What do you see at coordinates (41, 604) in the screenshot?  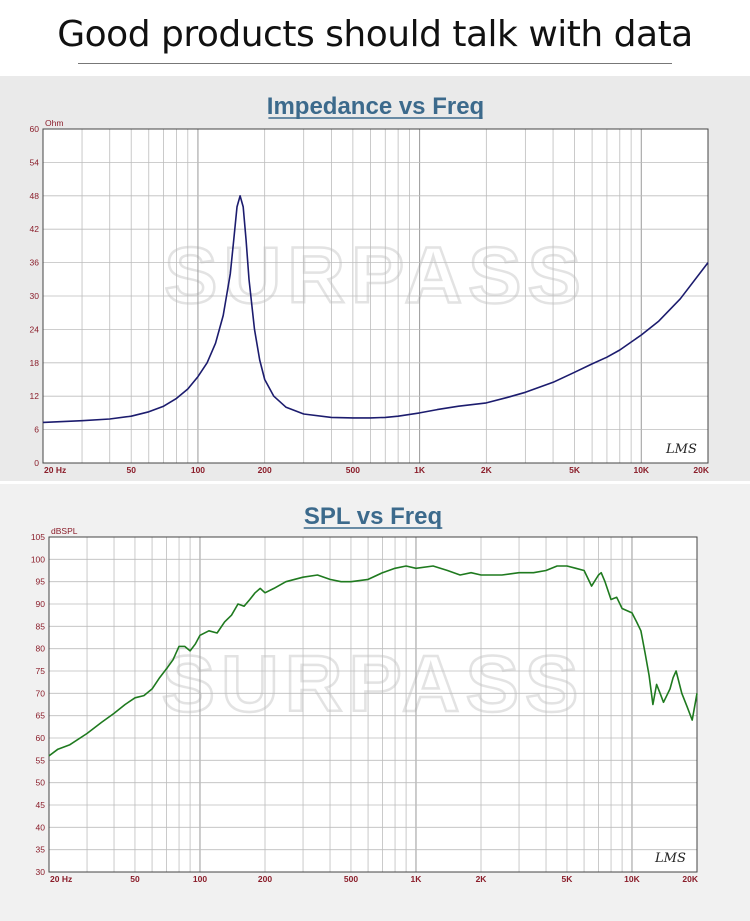 I see `y-tick-label: 90` at bounding box center [41, 604].